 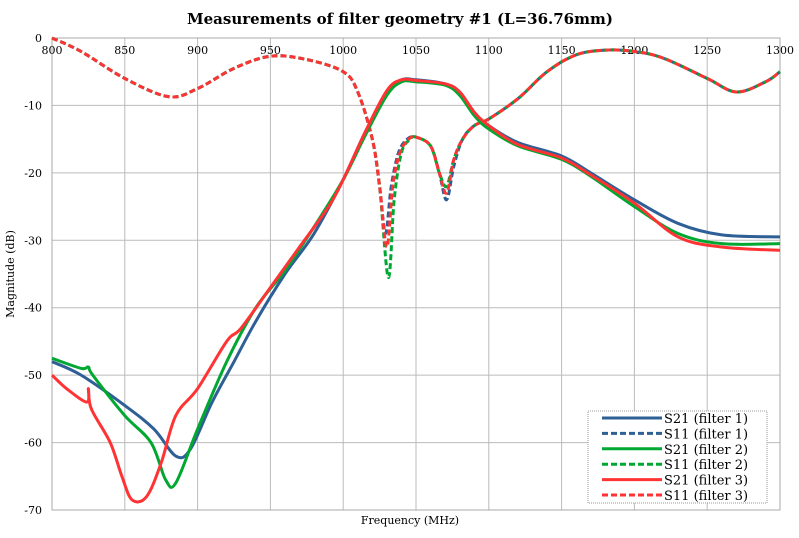 What do you see at coordinates (197, 50) in the screenshot?
I see `x-tick-label: 900` at bounding box center [197, 50].